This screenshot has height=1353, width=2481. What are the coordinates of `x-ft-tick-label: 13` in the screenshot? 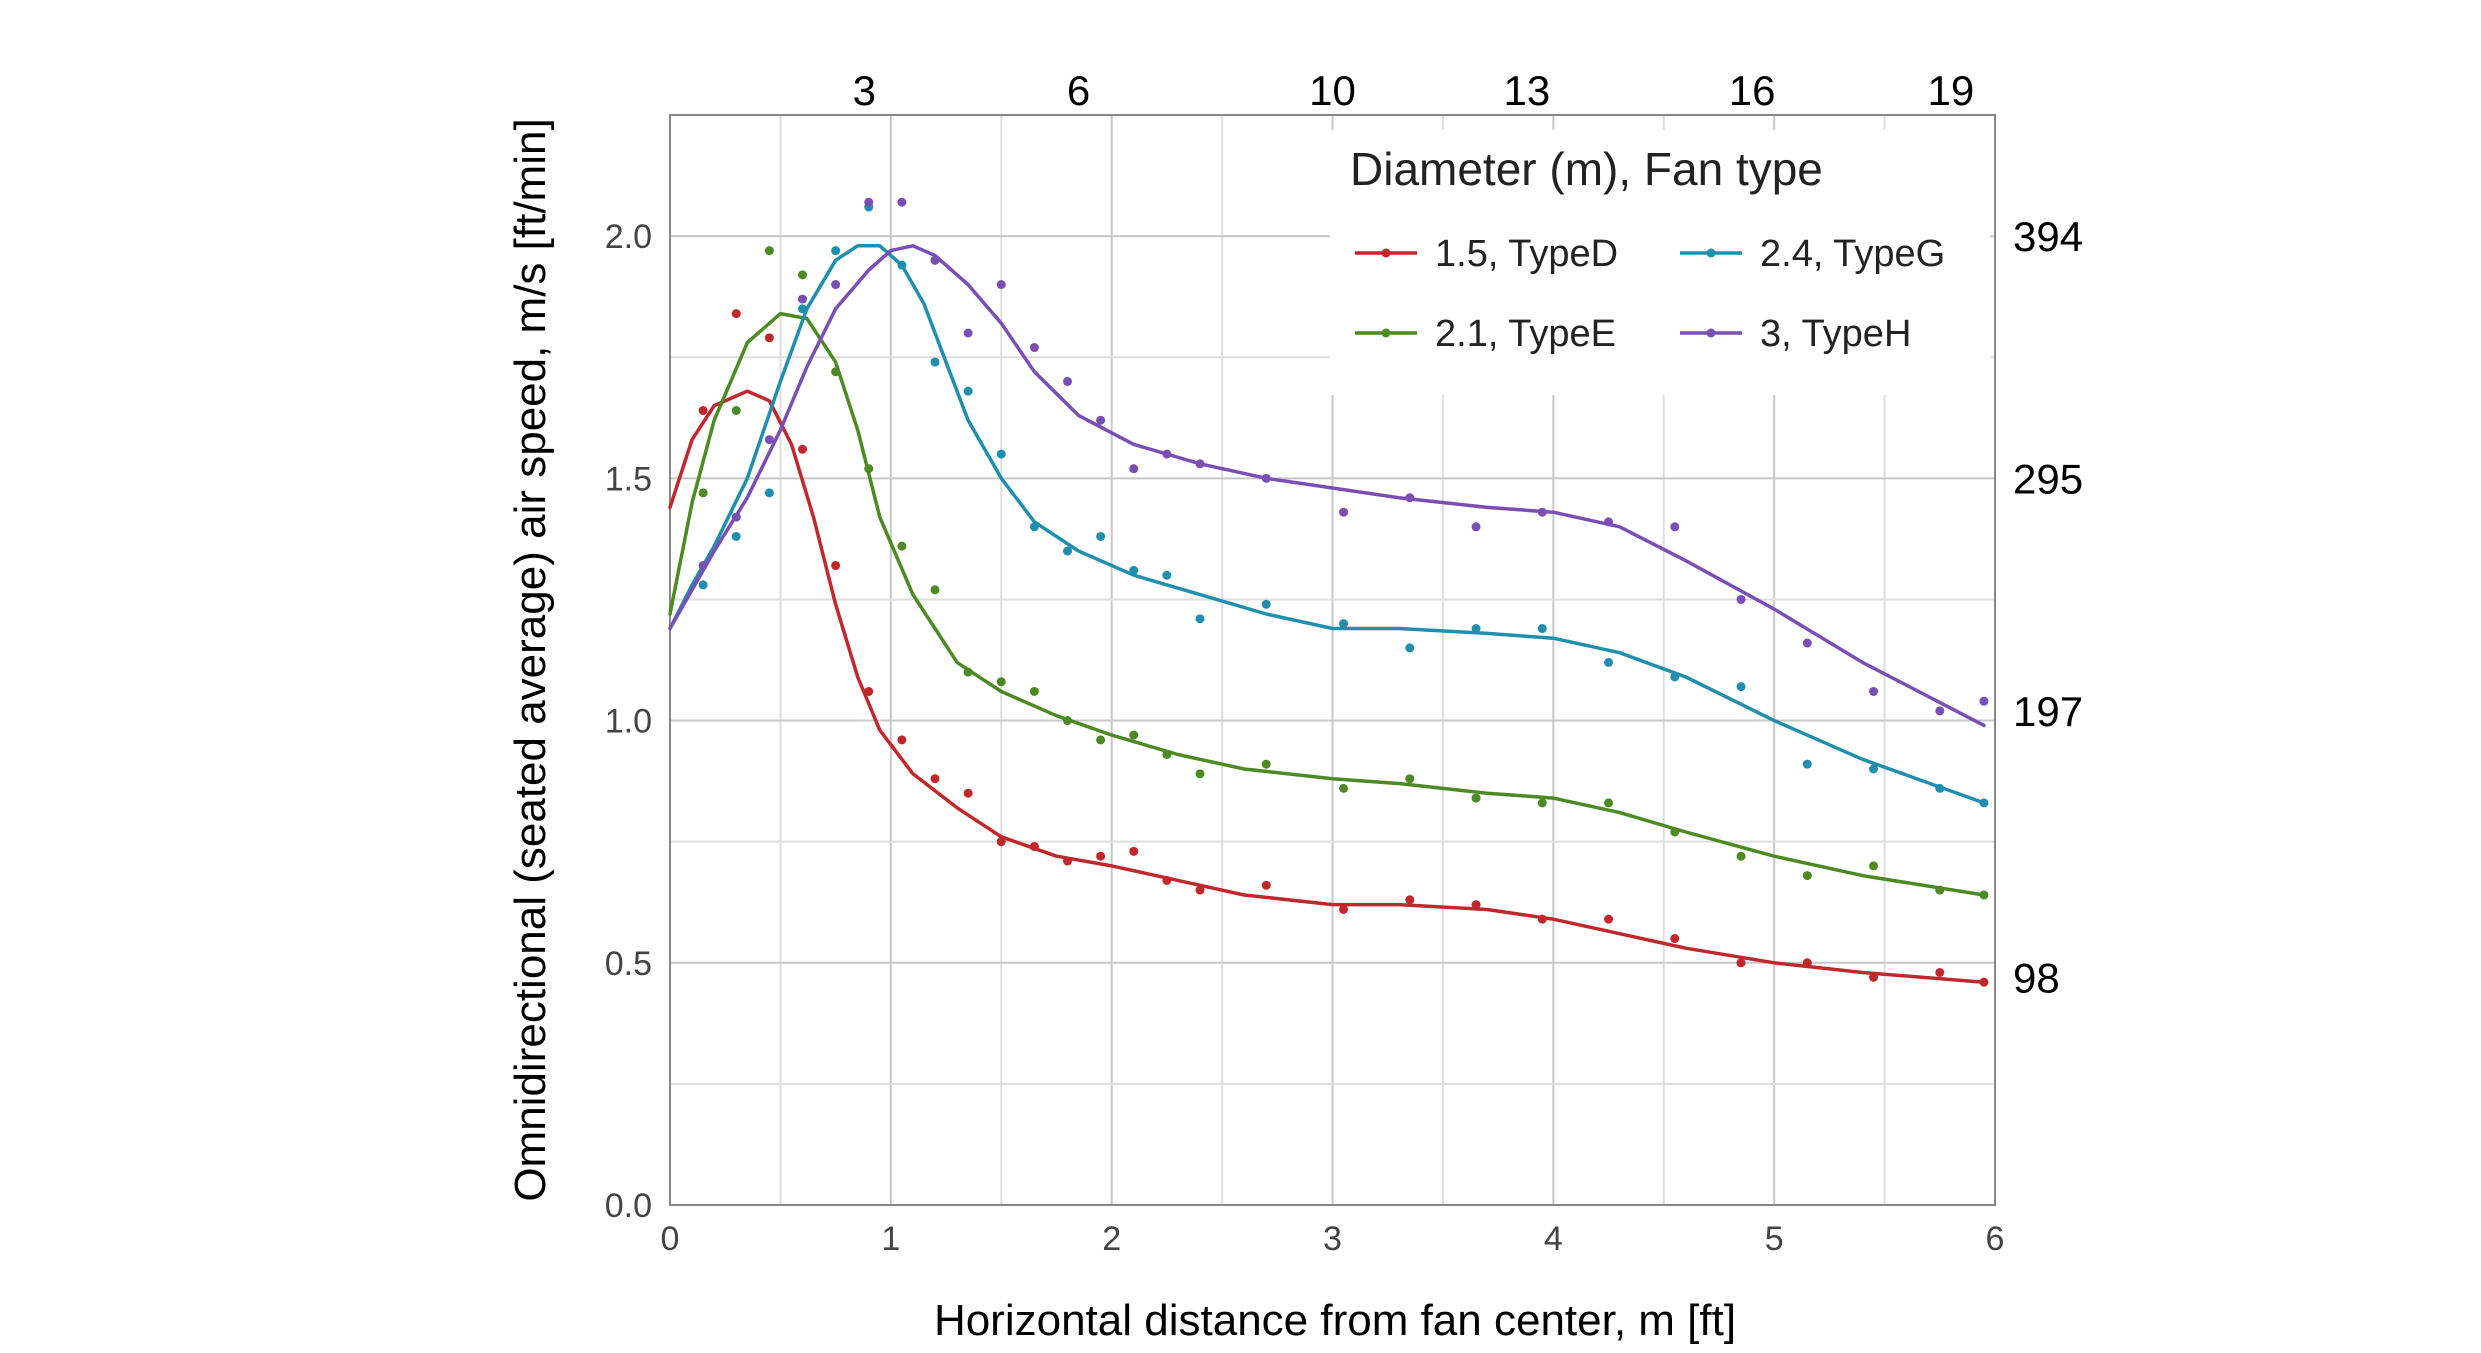 It's located at (1526, 90).